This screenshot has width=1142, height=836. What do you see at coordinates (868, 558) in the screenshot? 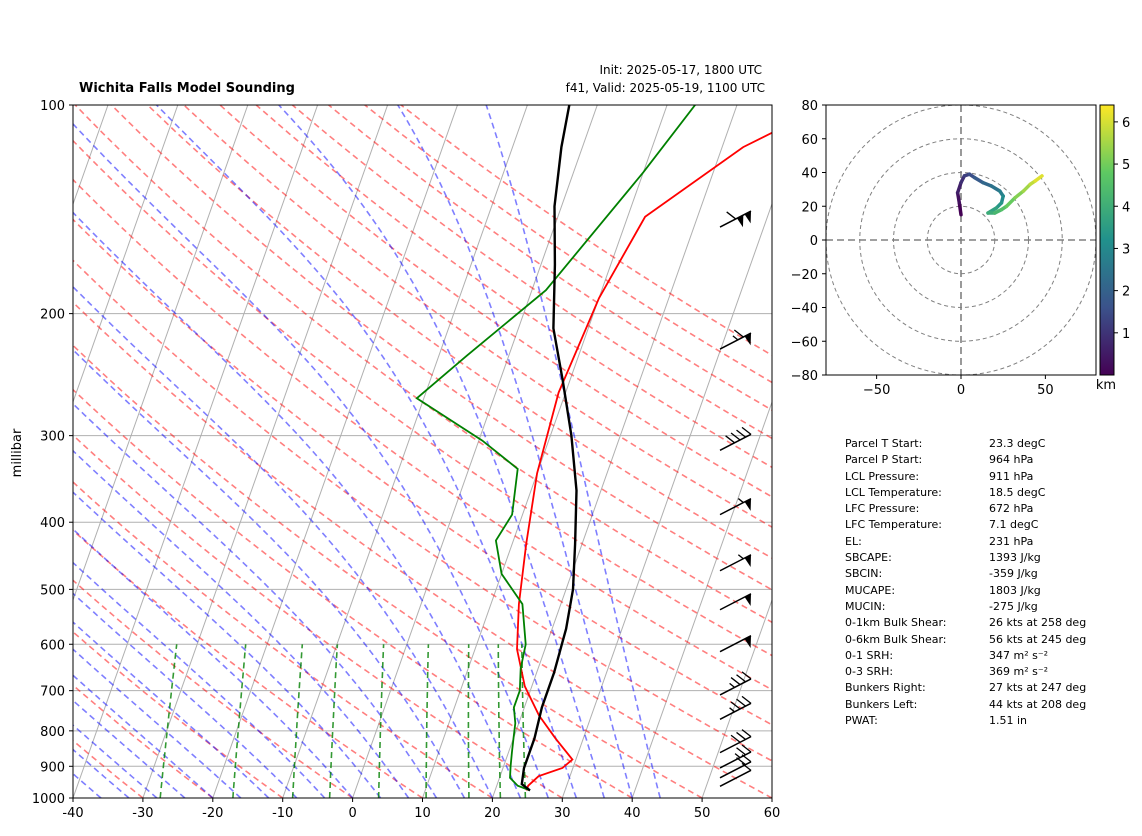
I see `parameter-label: SBCAPE:` at bounding box center [868, 558].